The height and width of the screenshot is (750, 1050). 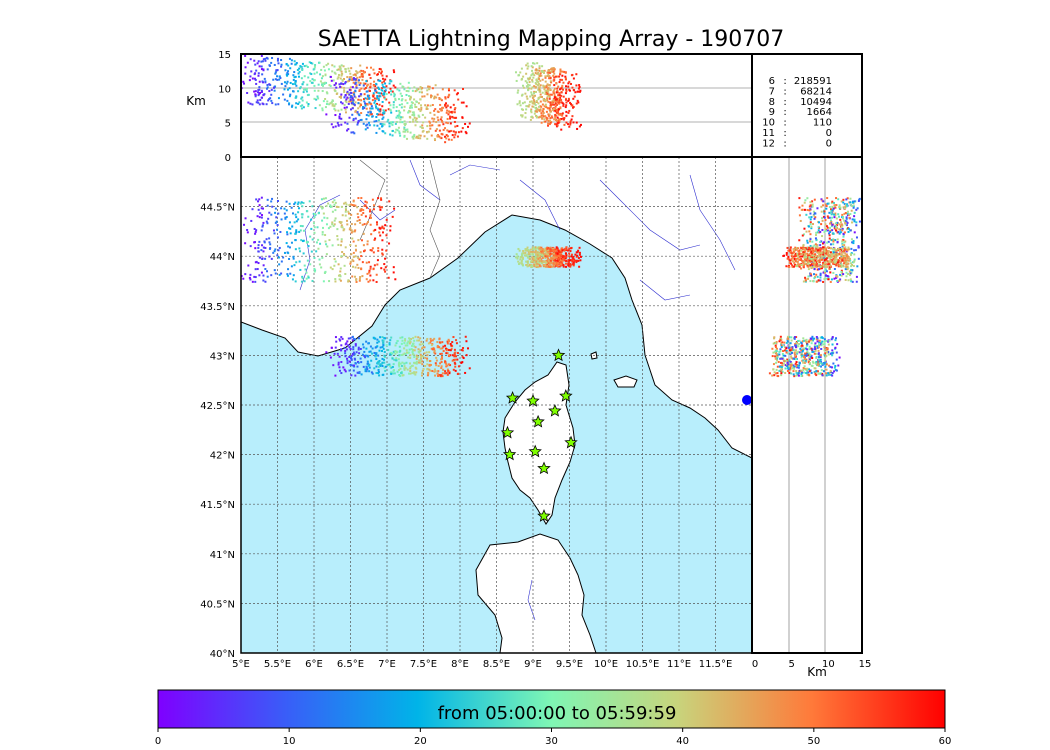 What do you see at coordinates (816, 102) in the screenshot?
I see `stats-source-count: 10494` at bounding box center [816, 102].